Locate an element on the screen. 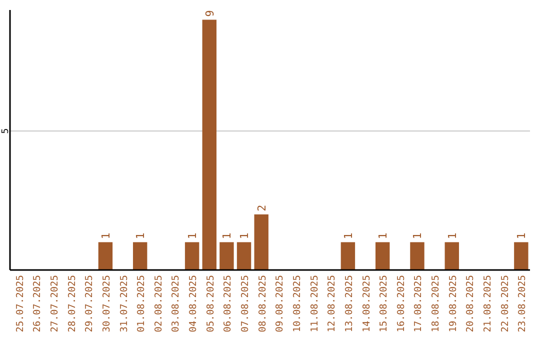  x-tick-label: 09.08.2025 is located at coordinates (280, 303).